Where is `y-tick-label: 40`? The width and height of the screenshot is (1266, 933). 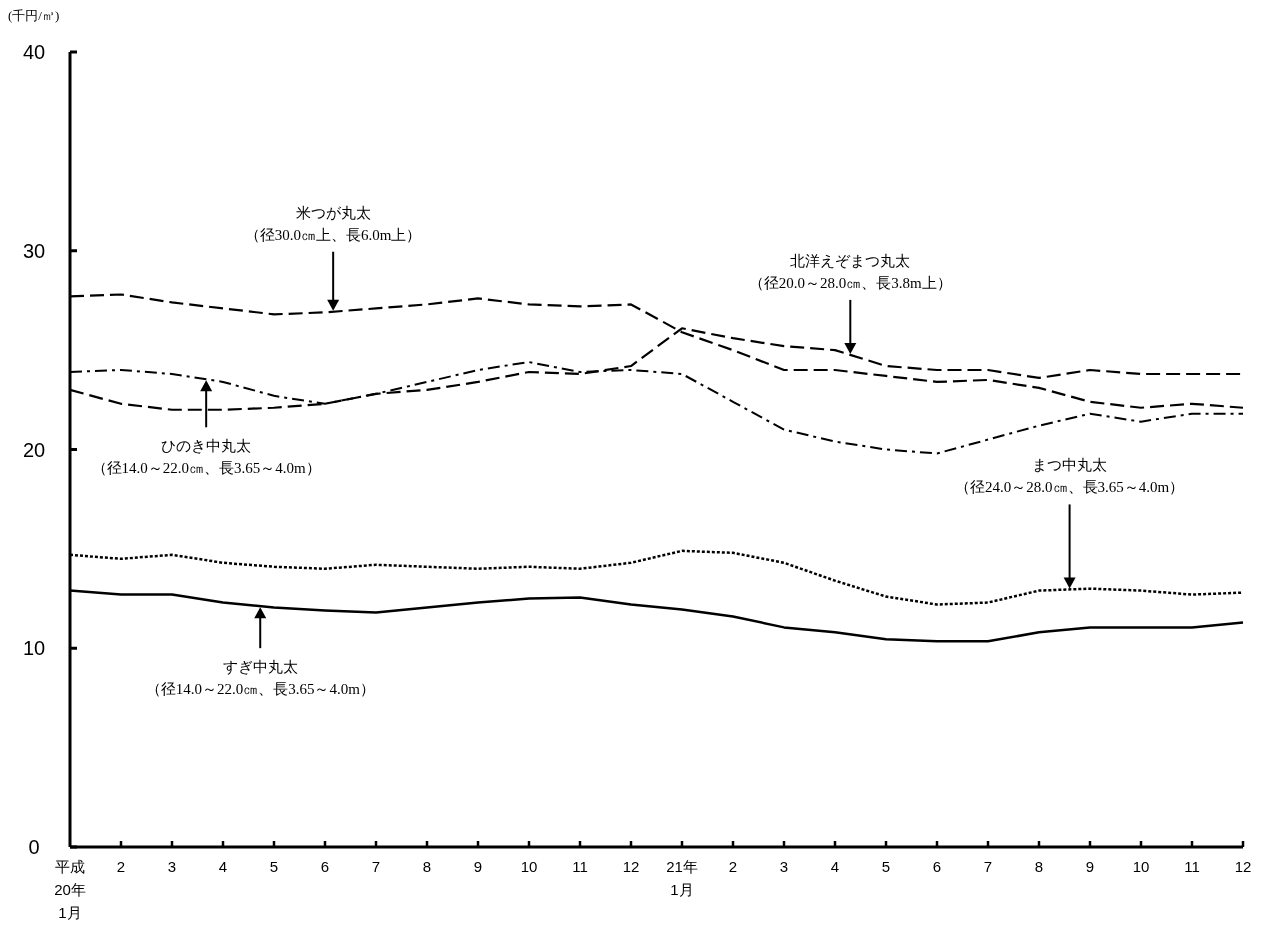 y-tick-label: 40 is located at coordinates (34, 52).